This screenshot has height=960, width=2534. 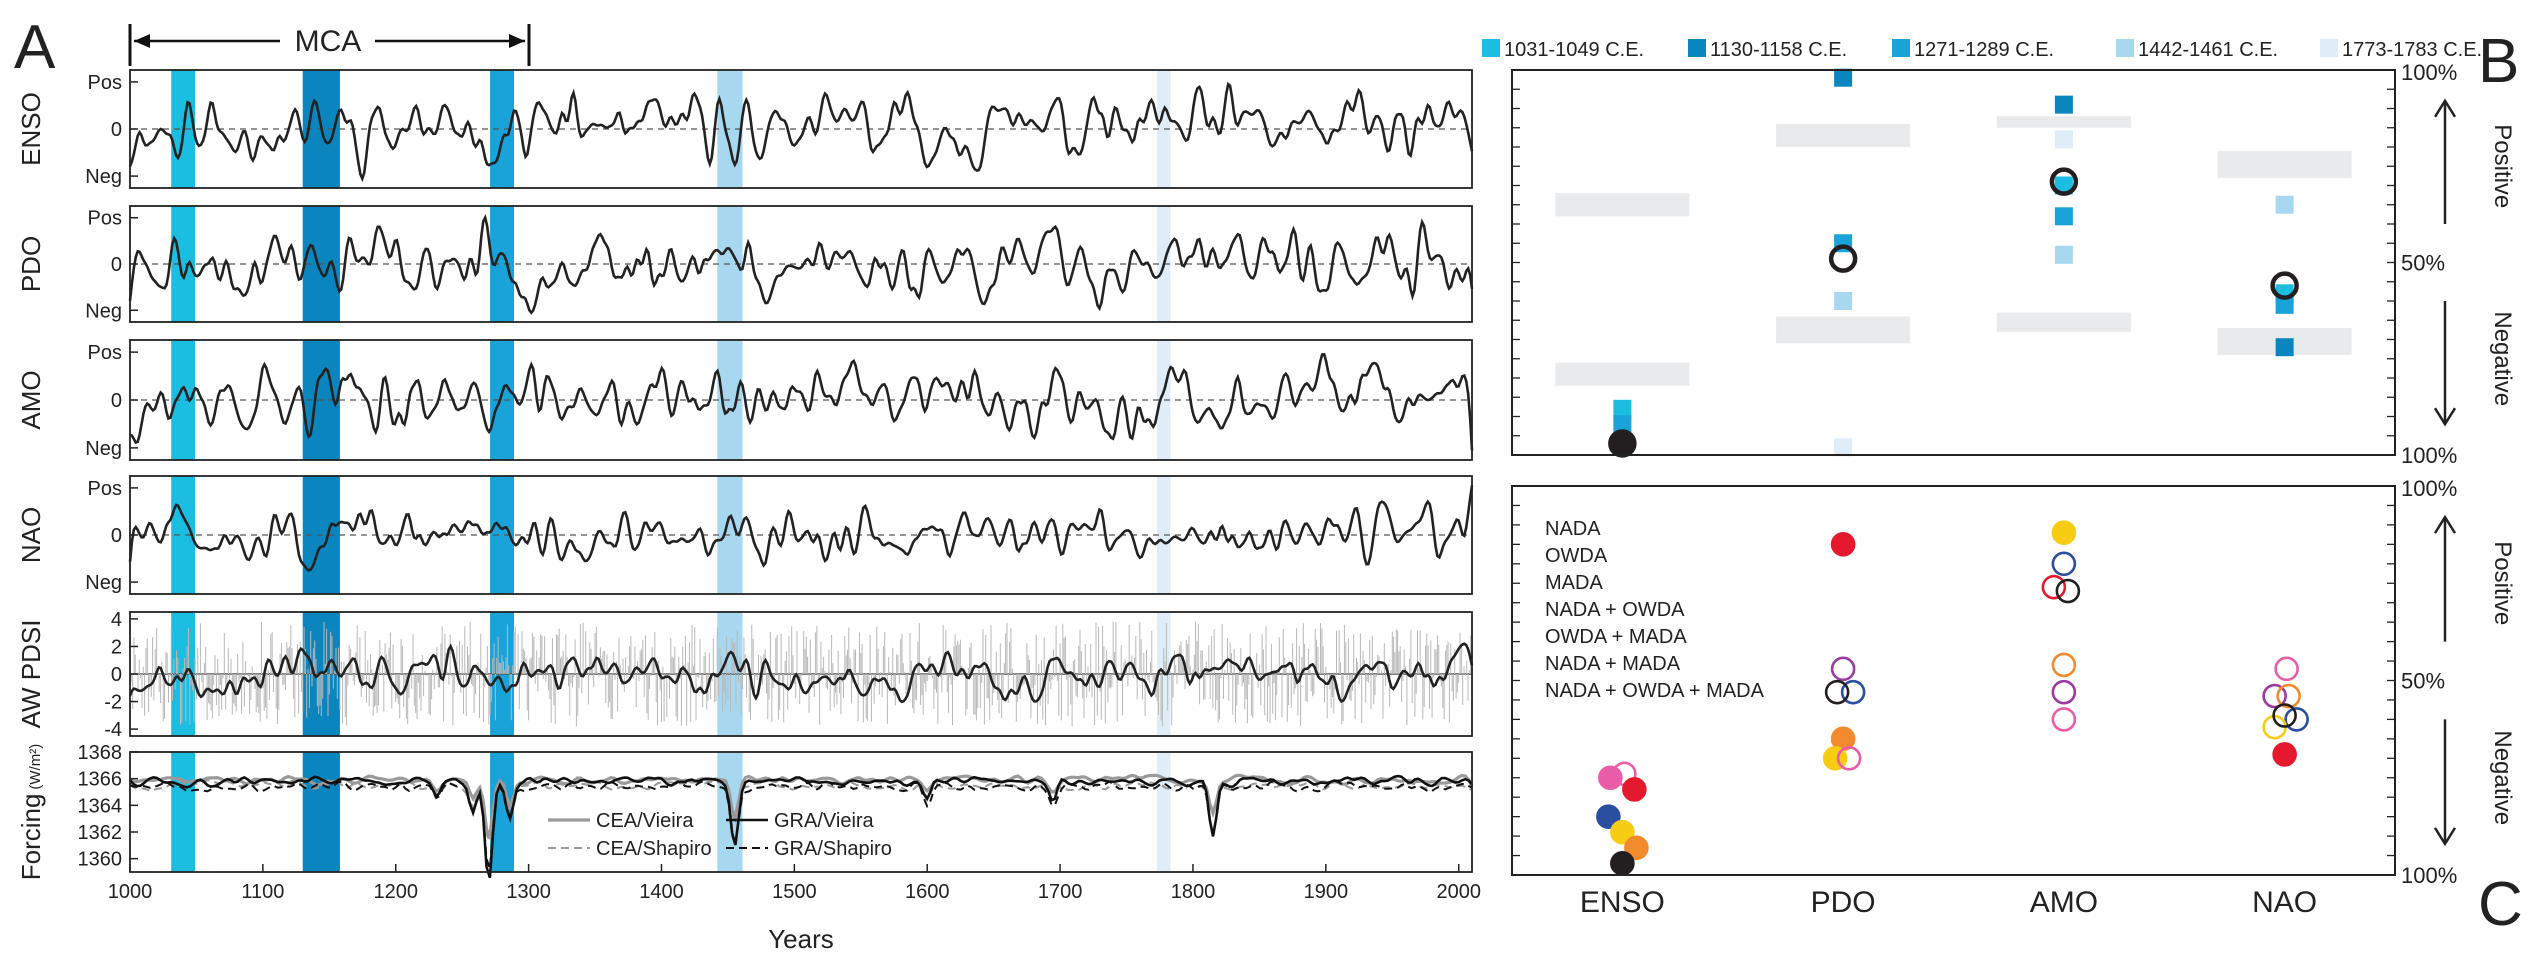 I want to click on row-label-awpdsi: AW PDSI, so click(x=31, y=674).